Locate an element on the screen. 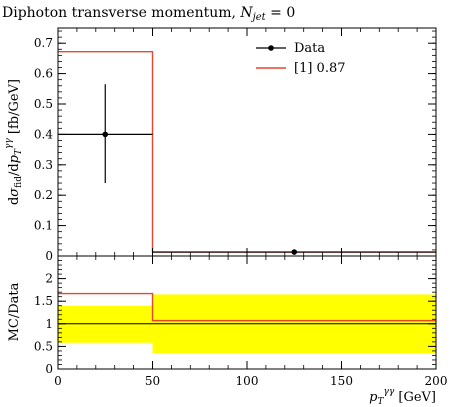  x-tick-label: 150 is located at coordinates (341, 381).